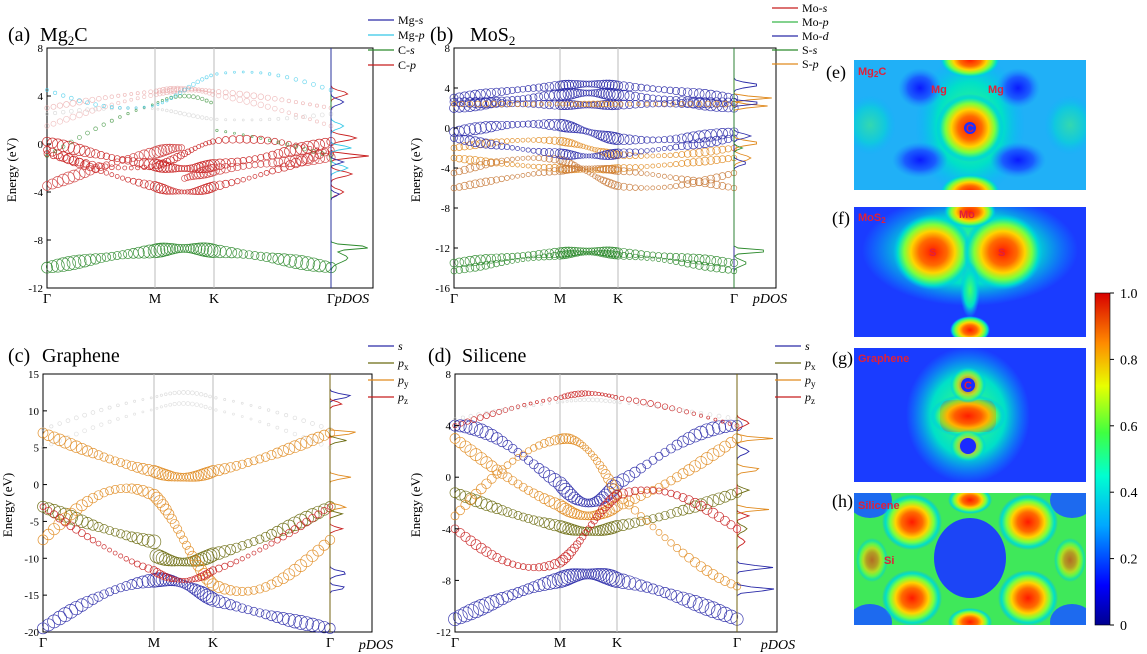 The image size is (1147, 654). I want to click on legend-label: s, so click(807, 346).